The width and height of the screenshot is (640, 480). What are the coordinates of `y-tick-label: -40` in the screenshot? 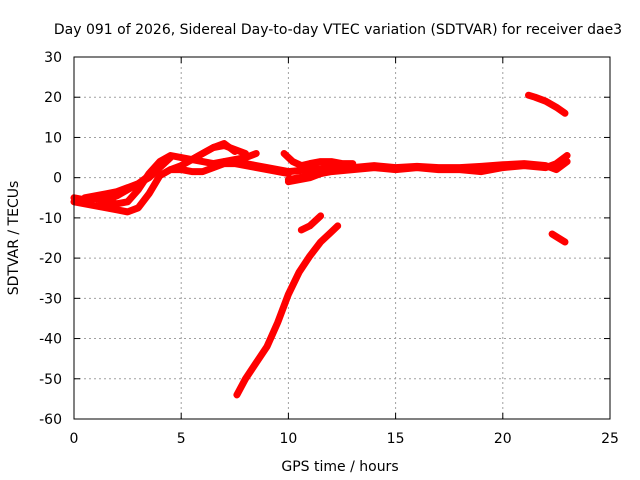 It's located at (50, 340).